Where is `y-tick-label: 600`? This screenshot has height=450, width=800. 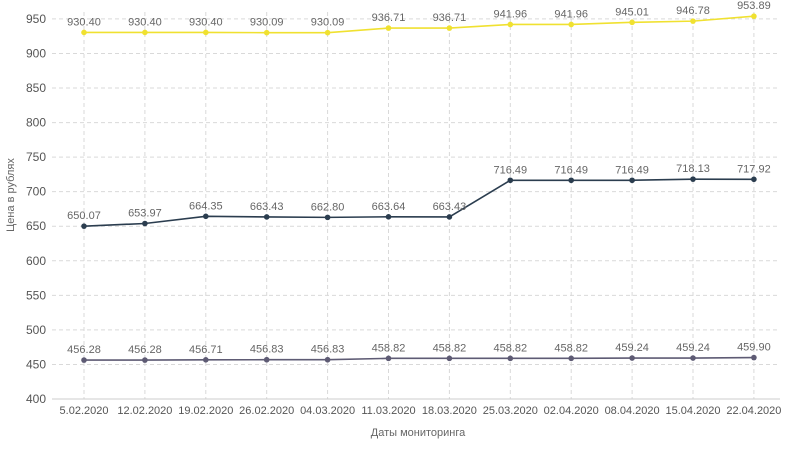
y-tick-label: 600 is located at coordinates (36, 261).